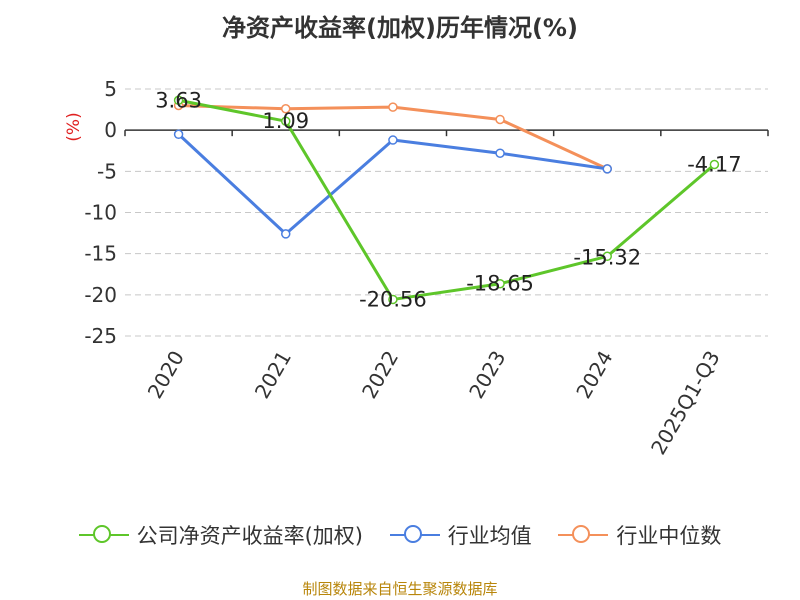 Image resolution: width=800 pixels, height=600 pixels. I want to click on x-tick-label: 2023, so click(487, 375).